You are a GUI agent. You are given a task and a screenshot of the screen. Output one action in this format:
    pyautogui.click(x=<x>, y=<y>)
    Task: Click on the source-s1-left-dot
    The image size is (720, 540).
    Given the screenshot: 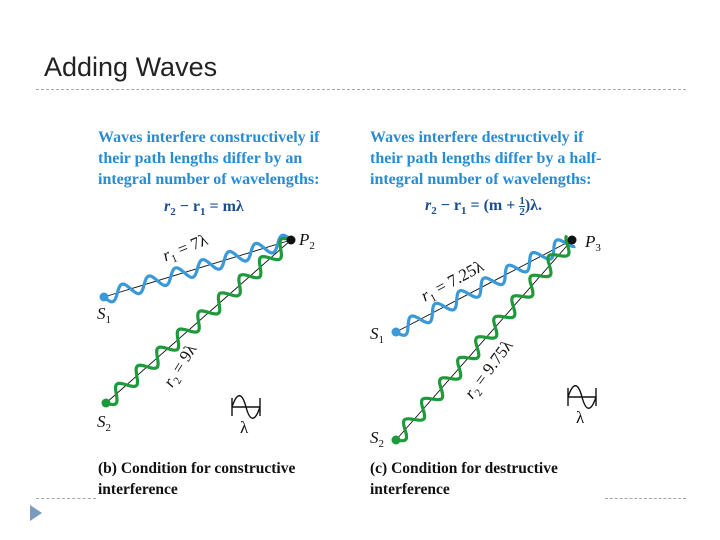 What is the action you would take?
    pyautogui.click(x=104, y=297)
    